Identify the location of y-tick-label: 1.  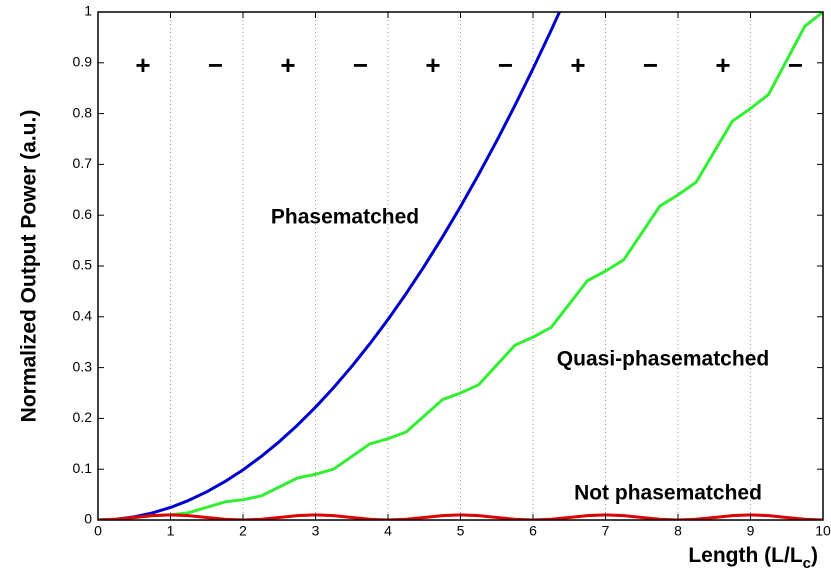
(88, 11).